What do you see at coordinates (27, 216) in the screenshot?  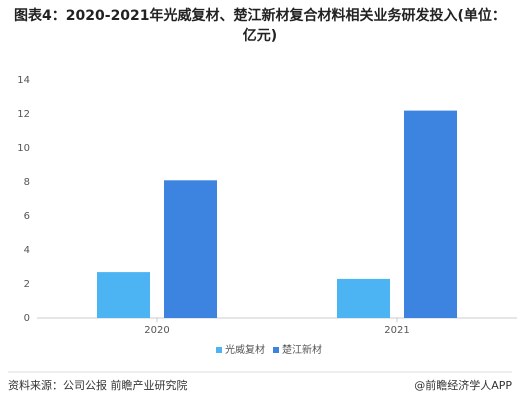 I see `y-tick-label: 6` at bounding box center [27, 216].